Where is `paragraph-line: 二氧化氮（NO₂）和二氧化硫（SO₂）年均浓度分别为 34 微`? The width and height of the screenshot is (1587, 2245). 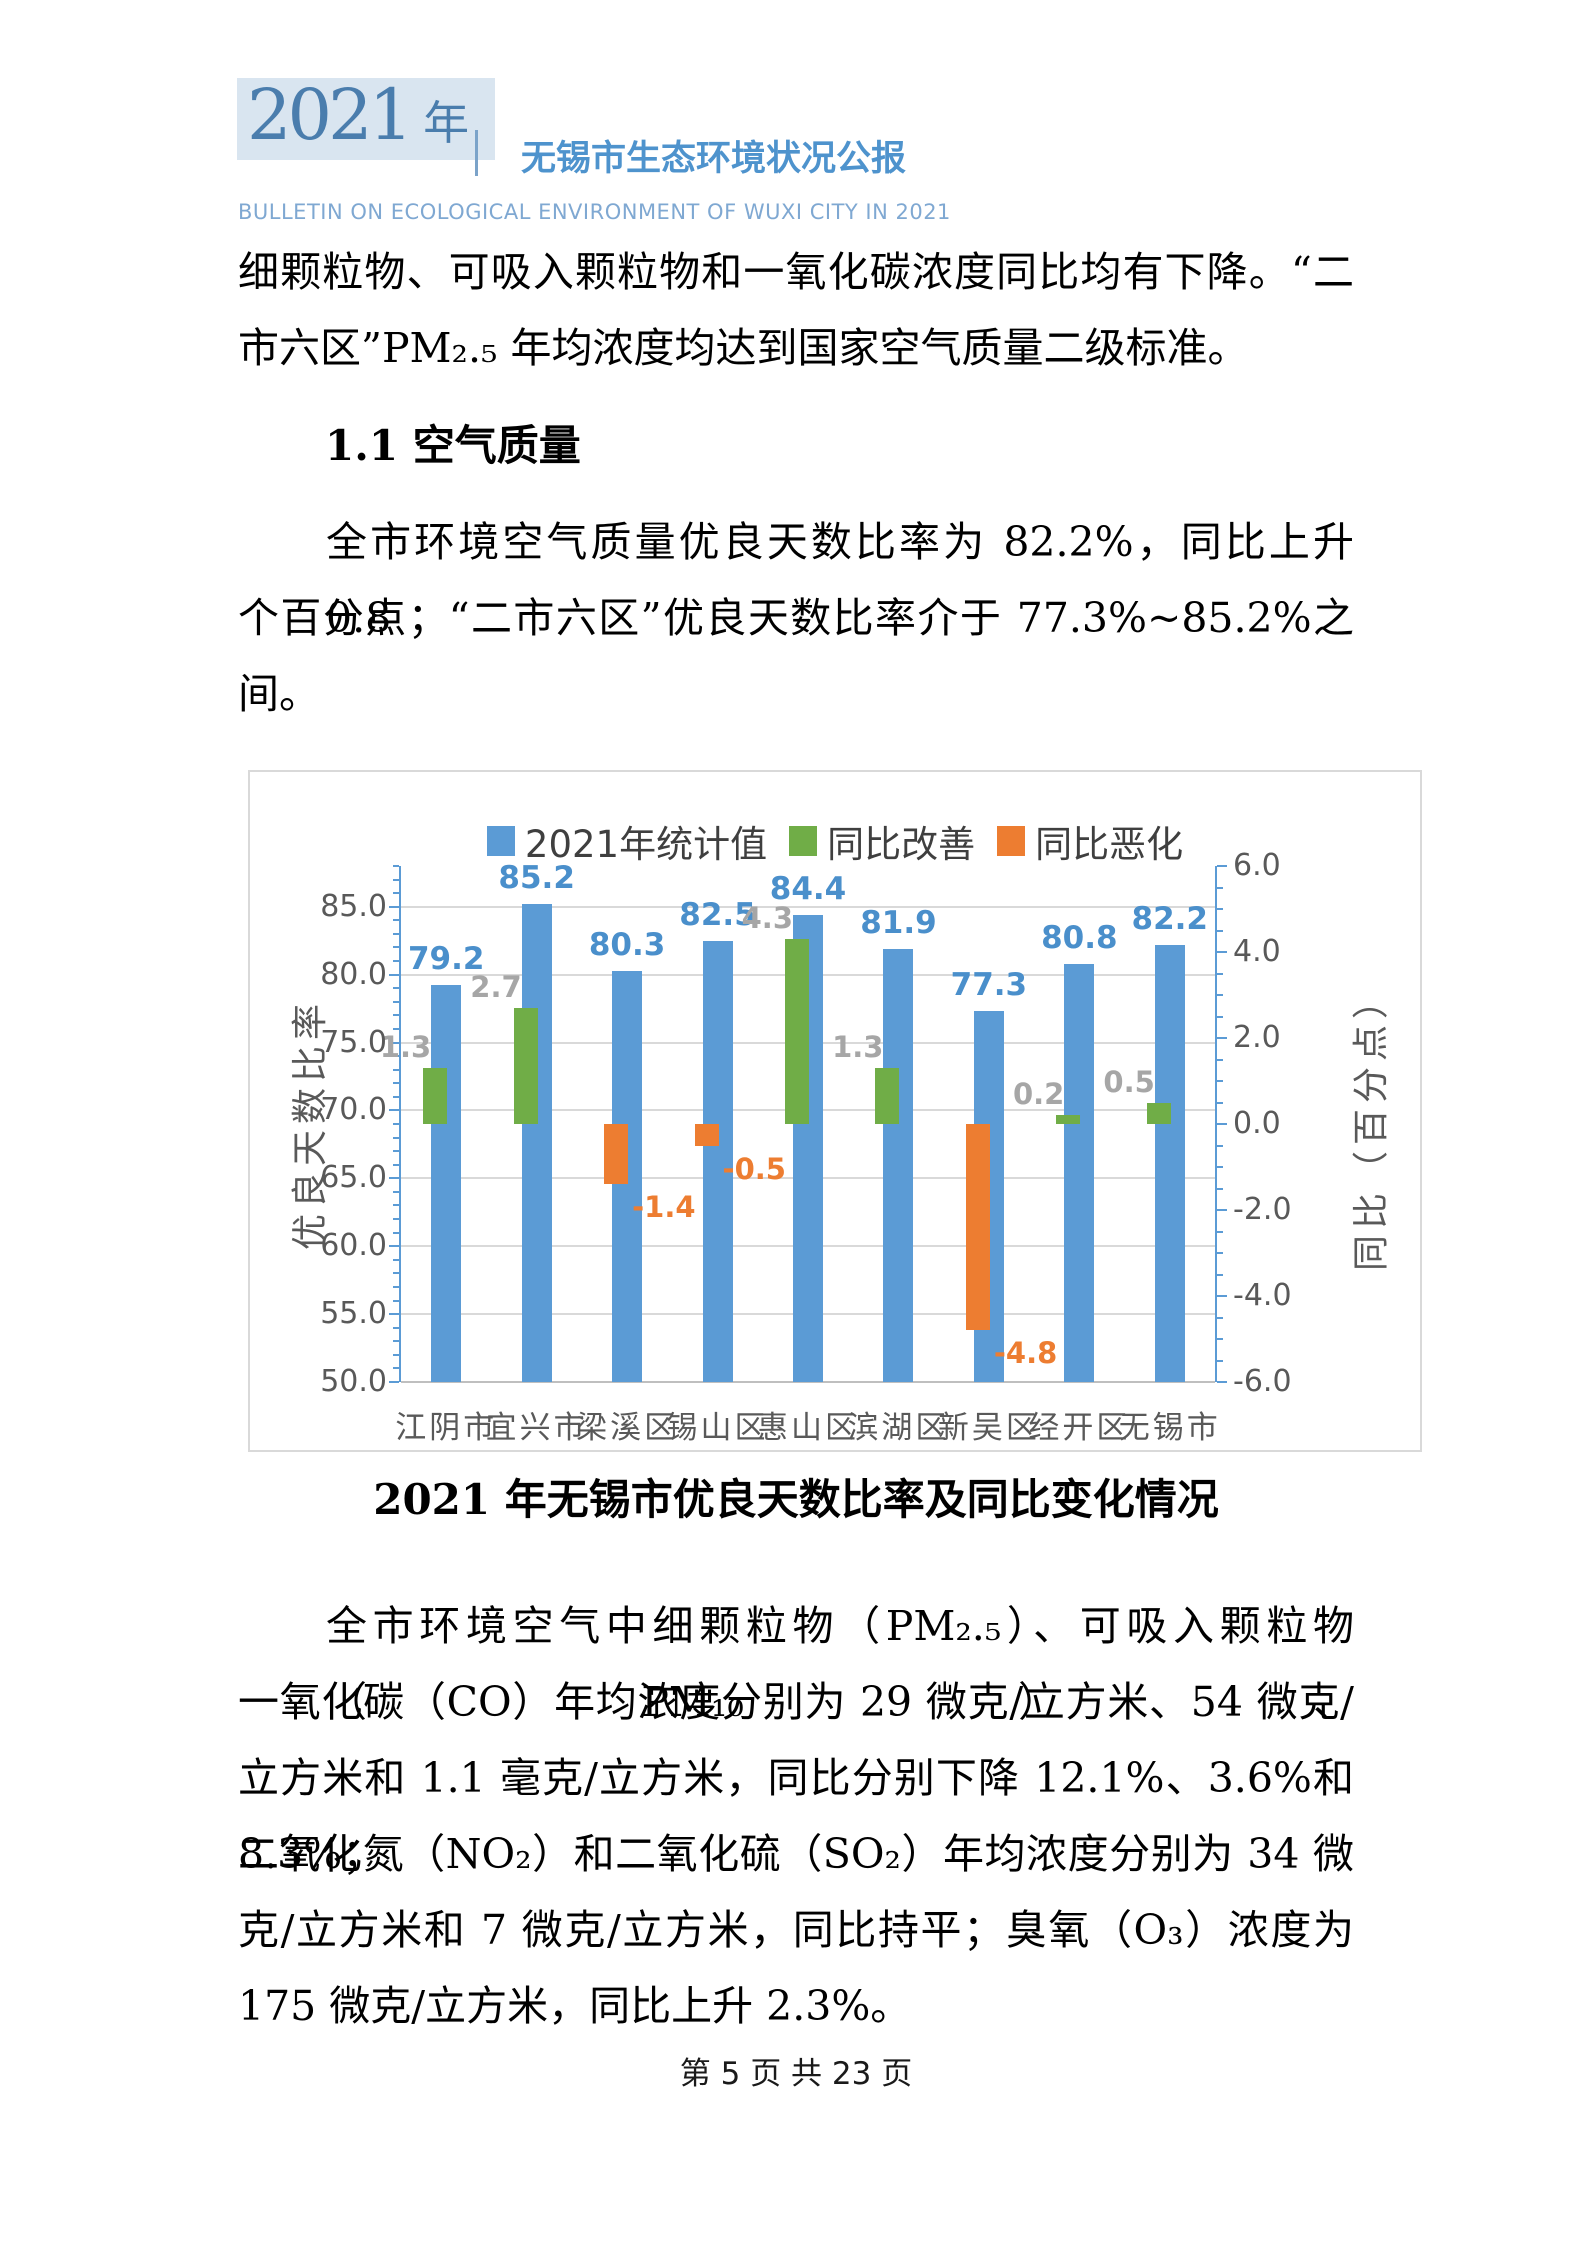 paragraph-line: 二氧化氮（NO₂）和二氧化硫（SO₂）年均浓度分别为 34 微 is located at coordinates (796, 1854).